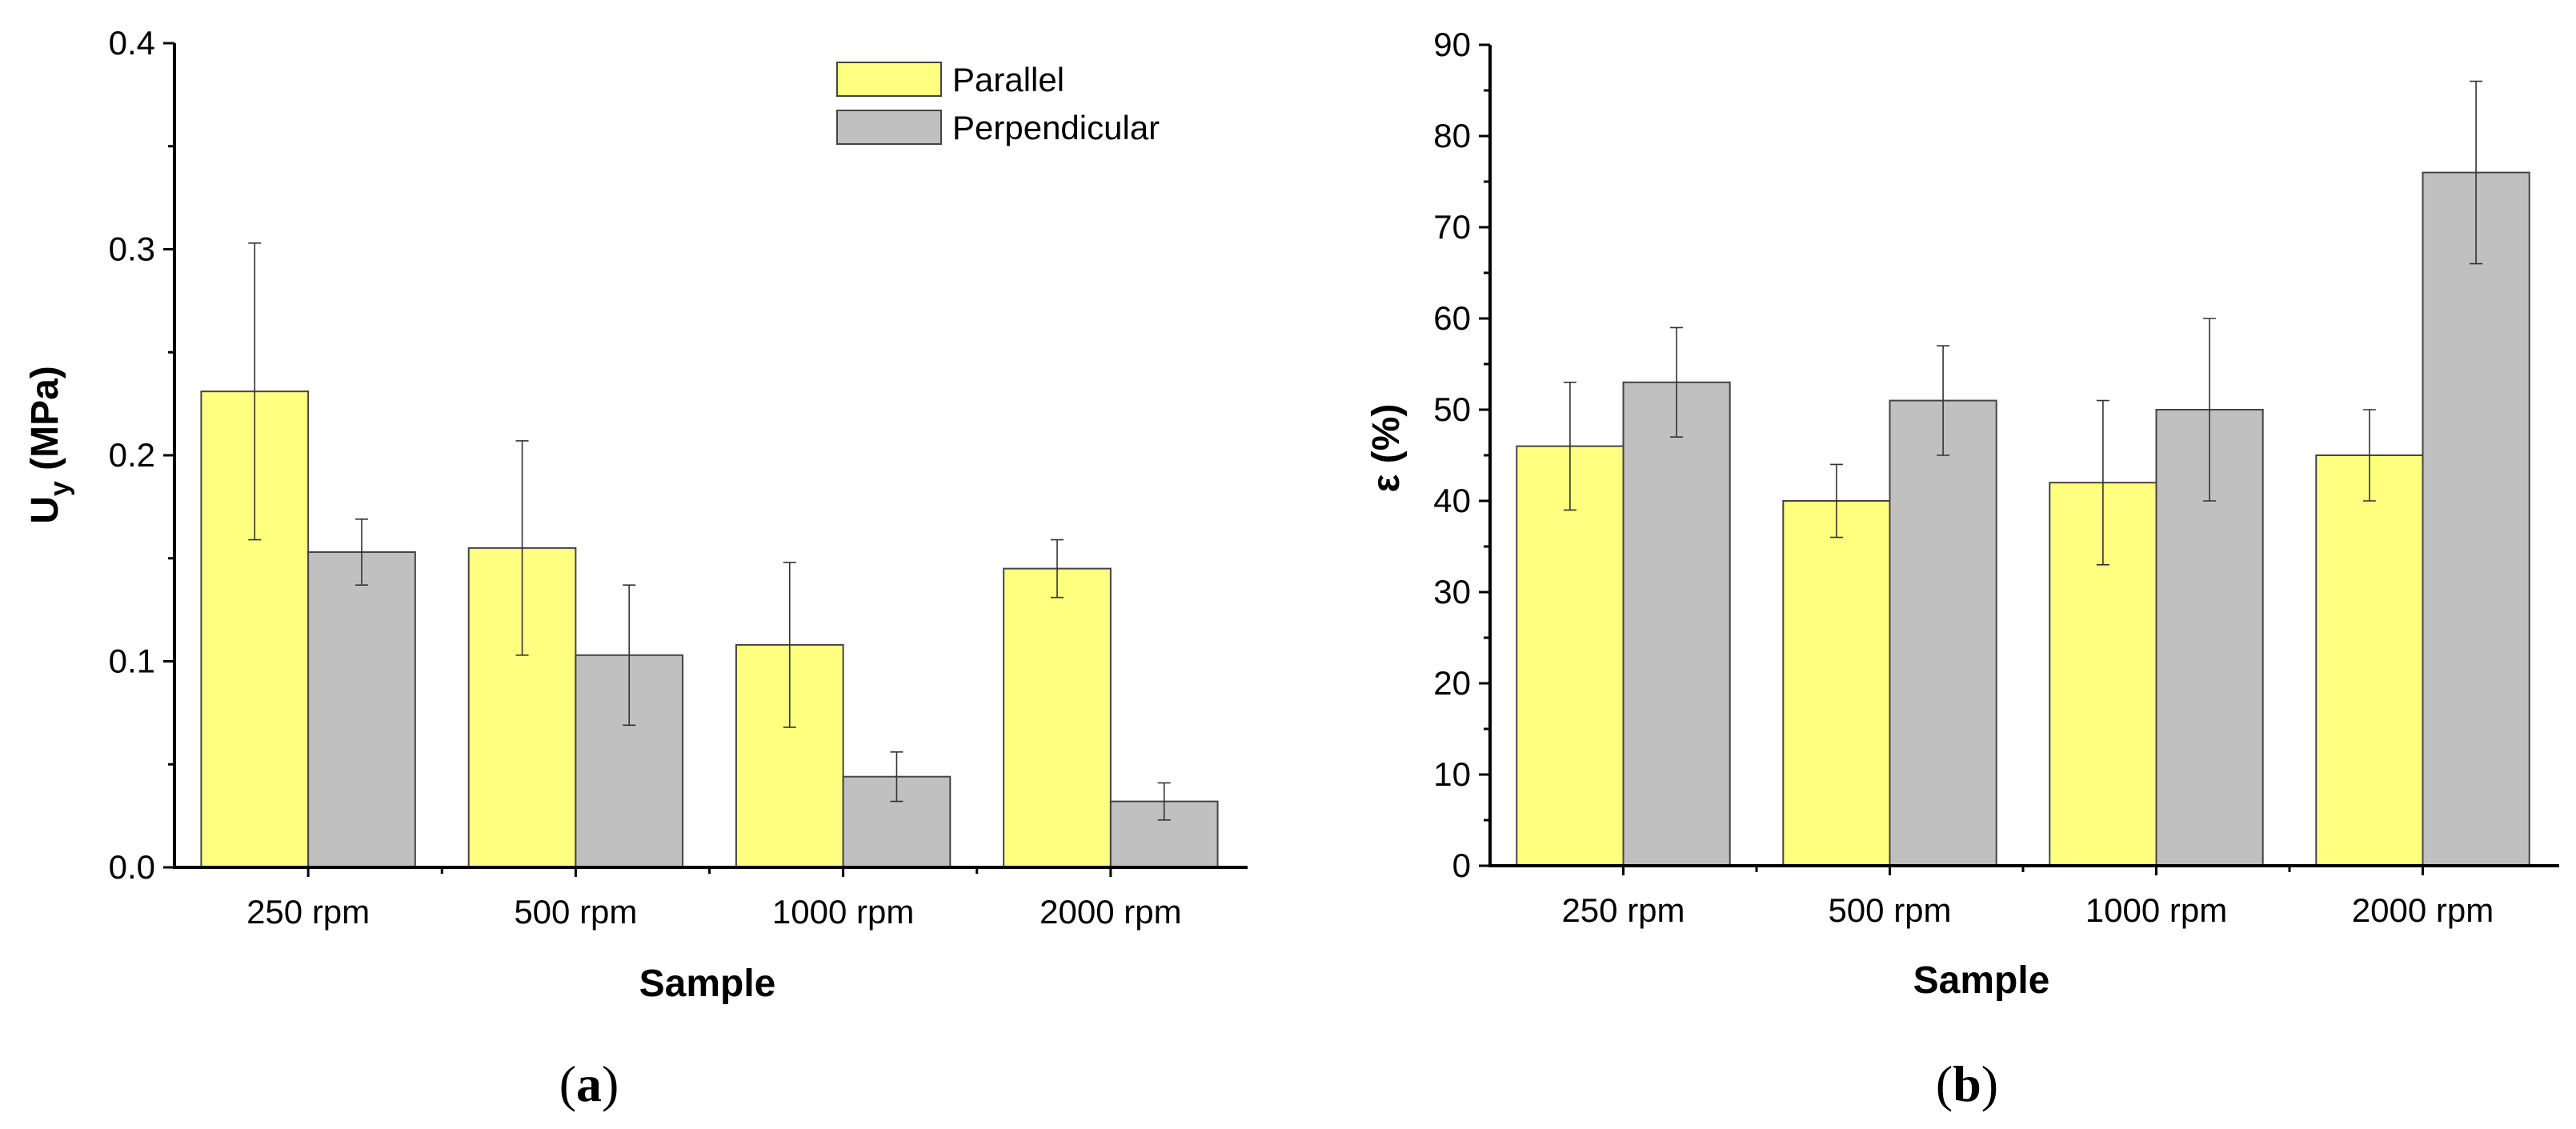  I want to click on panel-label-b-close: ), so click(1989, 1083).